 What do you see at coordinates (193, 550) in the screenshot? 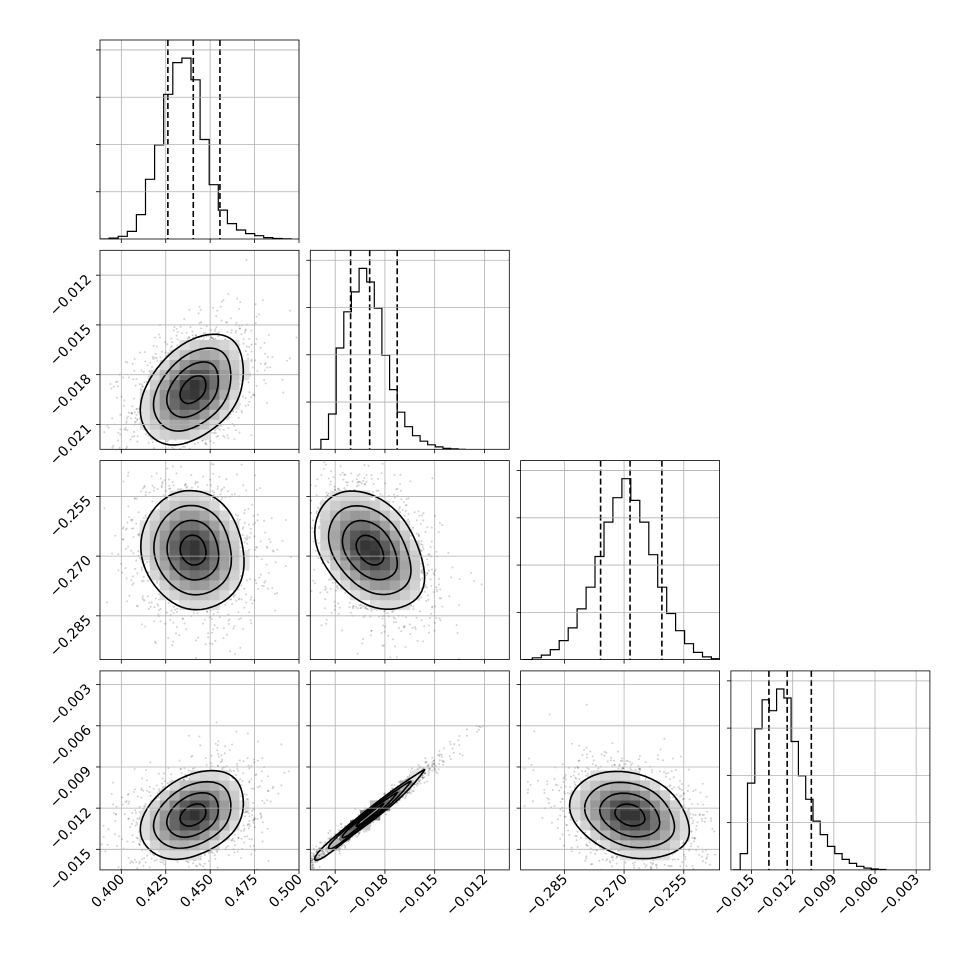
I see `contour-line` at bounding box center [193, 550].